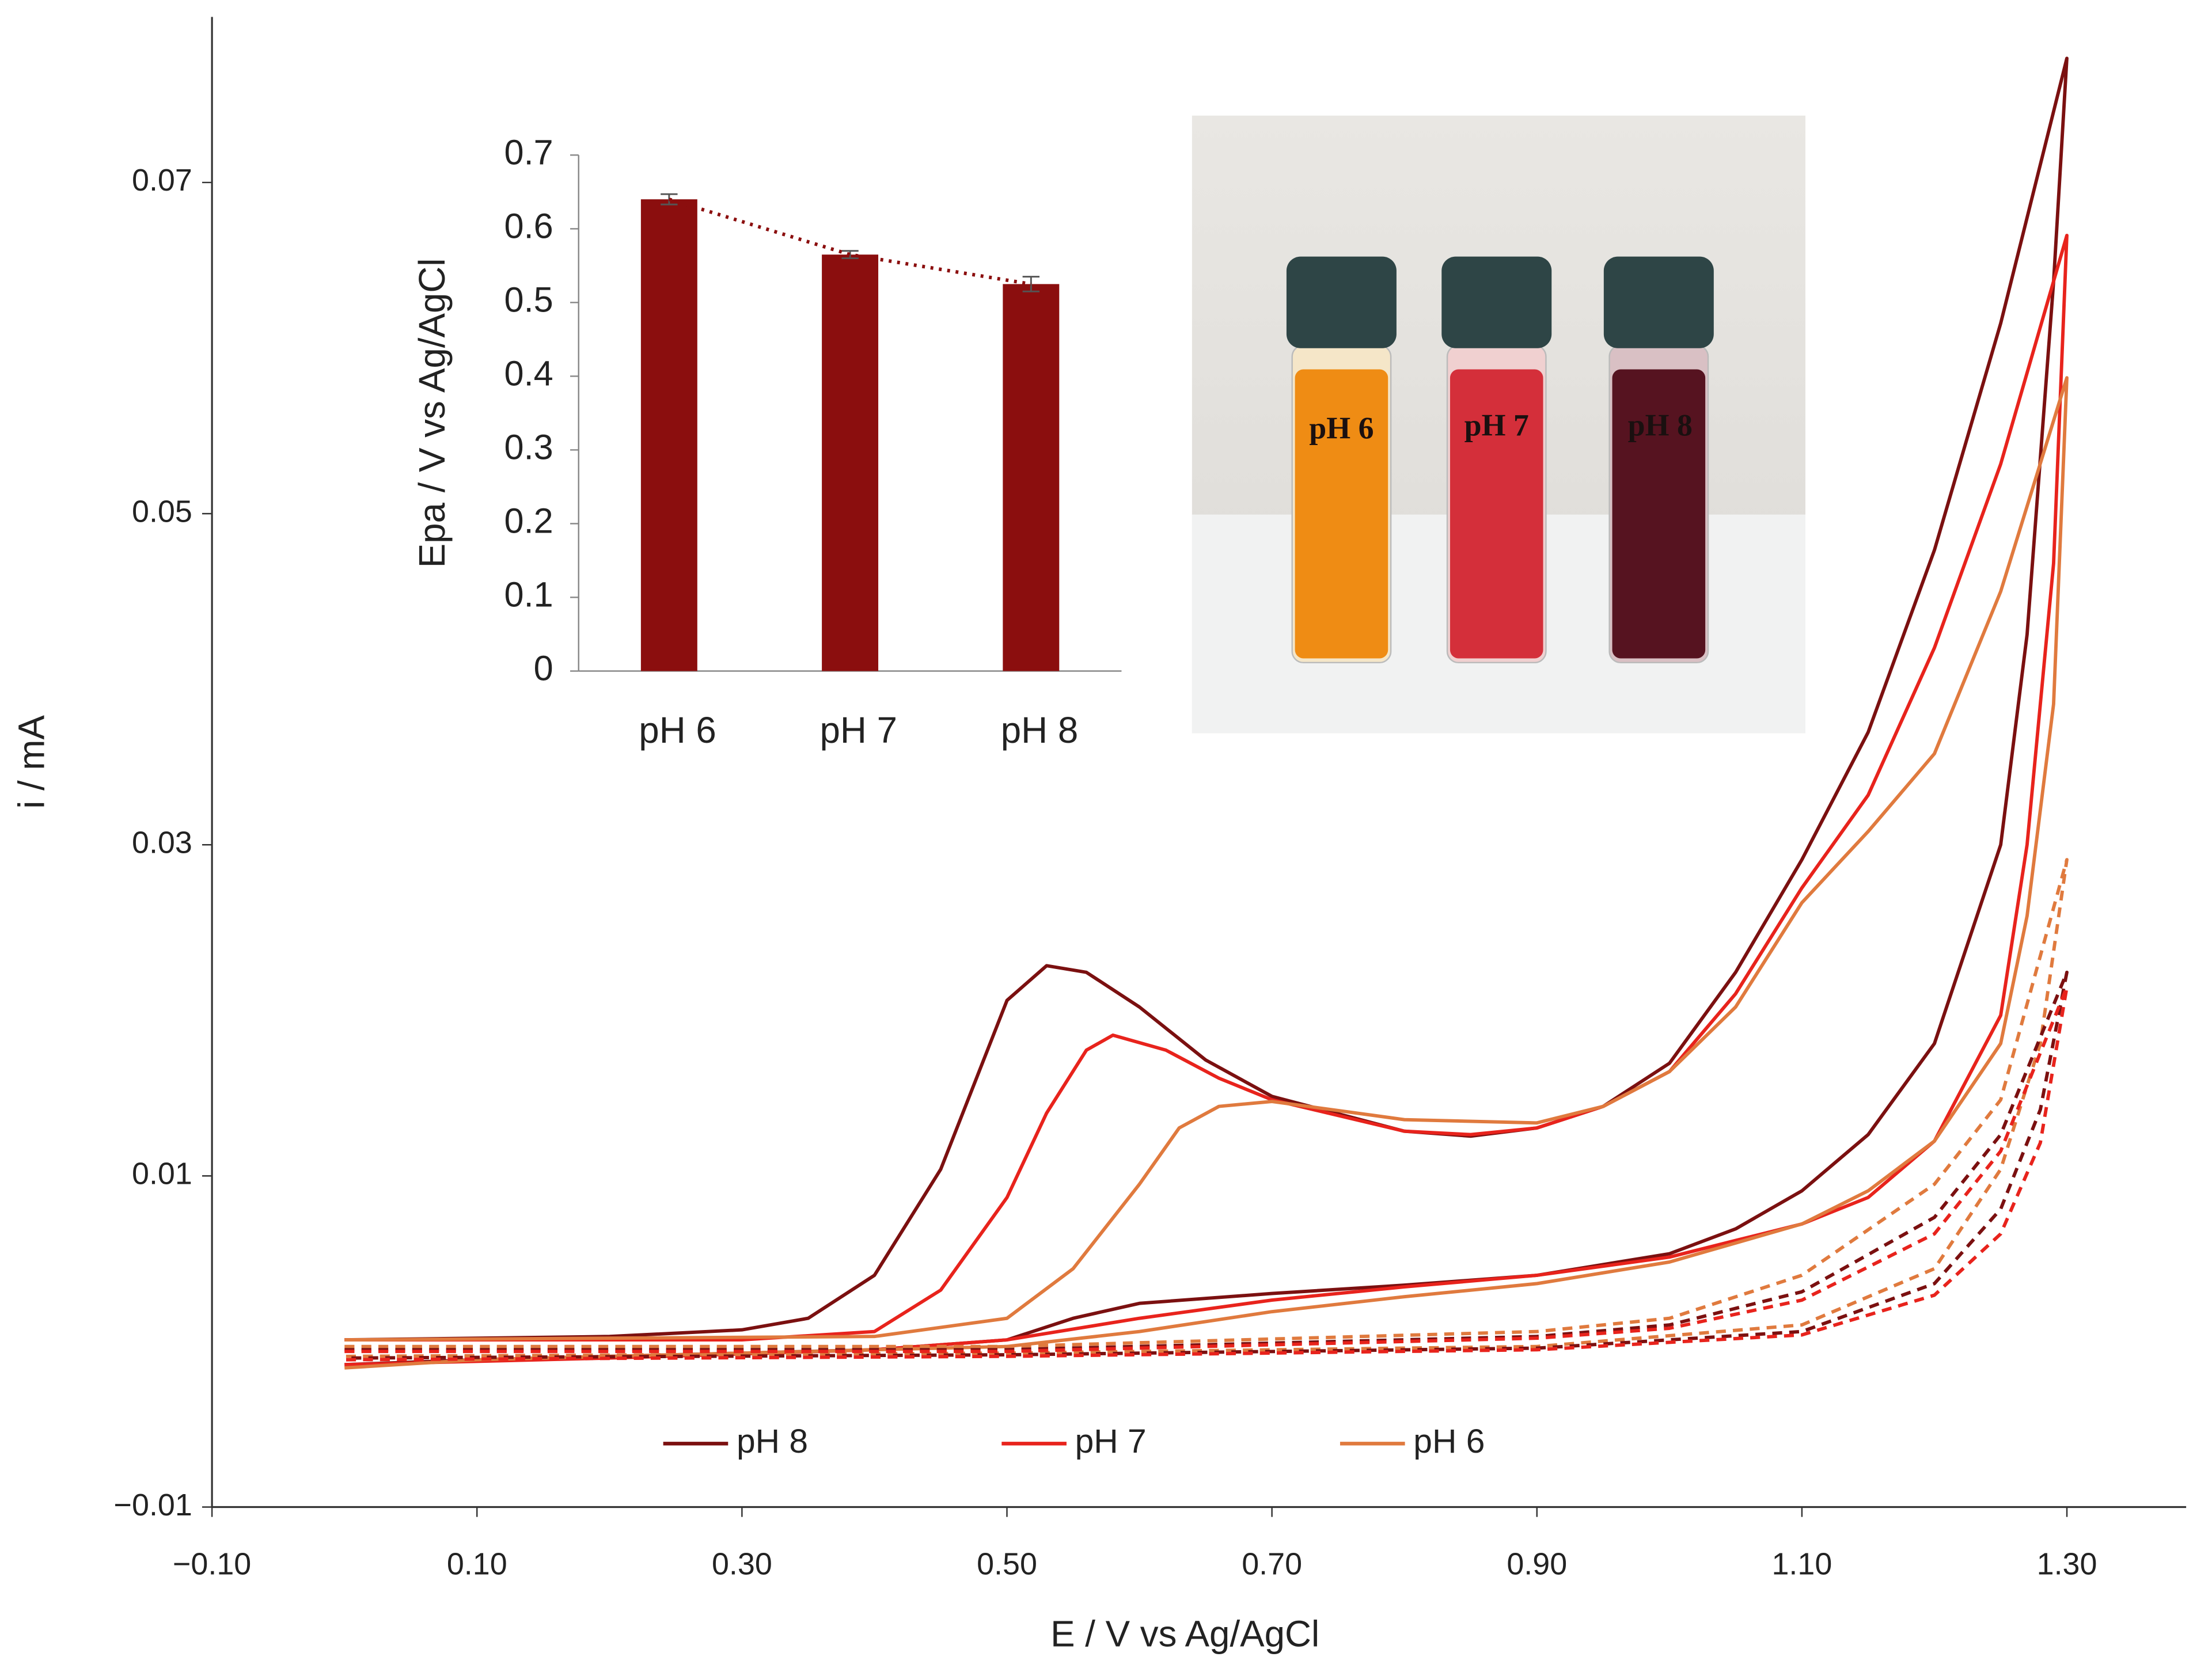 The height and width of the screenshot is (1672, 2212). Describe the element at coordinates (432, 414) in the screenshot. I see `y-axis-title: Epa / V vs Ag/AgCl` at that location.